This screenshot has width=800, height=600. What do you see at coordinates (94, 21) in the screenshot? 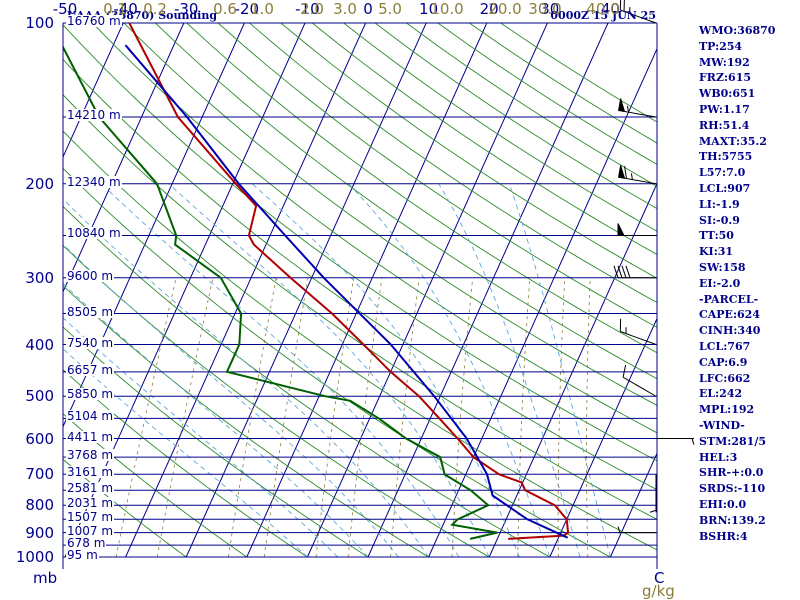
I see `height-level-label: 16760 m` at bounding box center [94, 21].